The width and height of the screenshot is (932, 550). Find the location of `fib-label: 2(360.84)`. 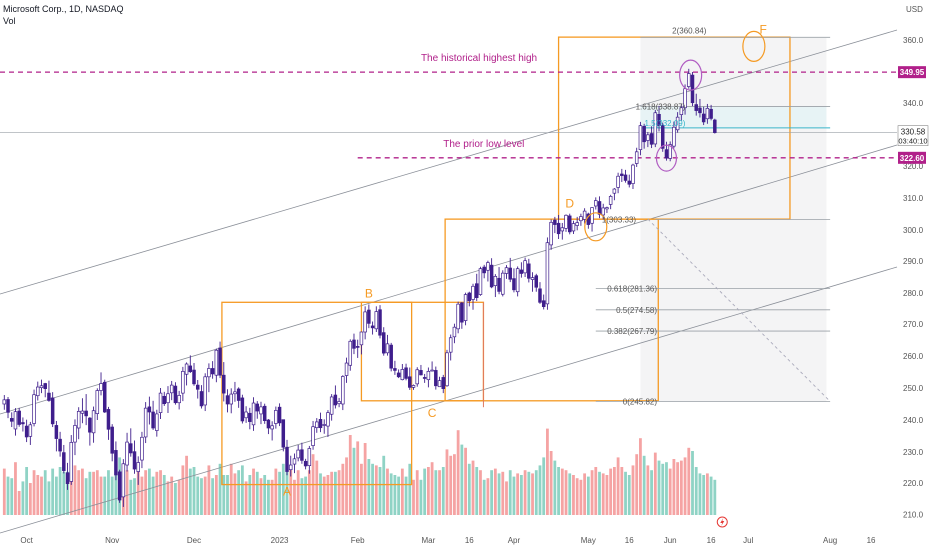

fib-label: 2(360.84) is located at coordinates (689, 30).